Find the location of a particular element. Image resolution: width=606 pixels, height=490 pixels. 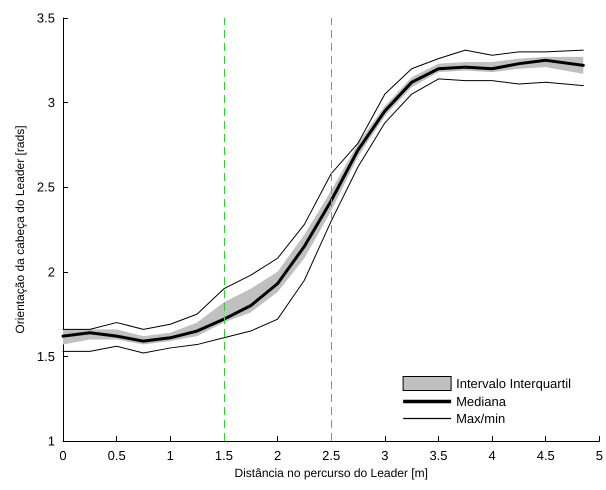

x-tick-label: 1.5 is located at coordinates (223, 455).